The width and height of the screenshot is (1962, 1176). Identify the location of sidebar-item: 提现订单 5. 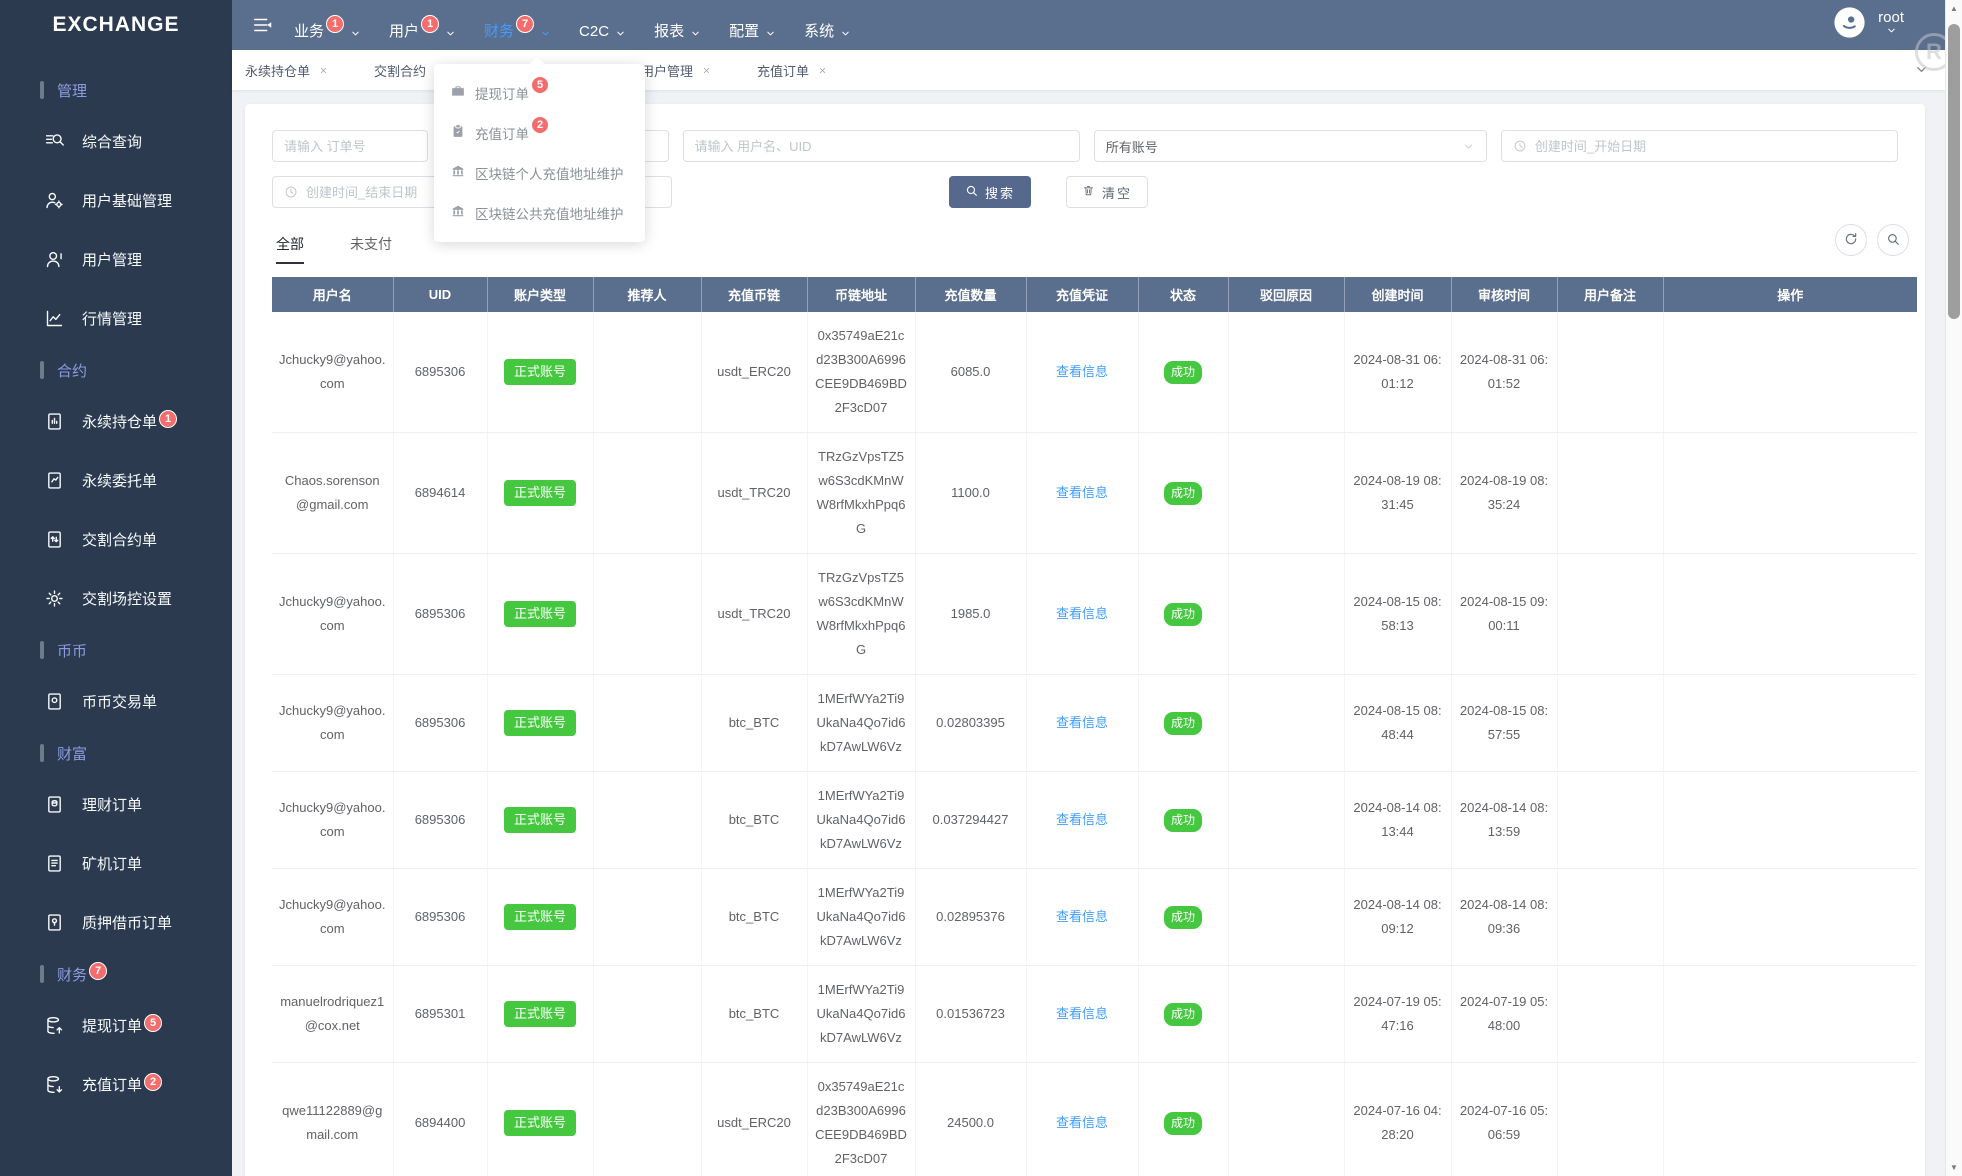
(116, 1025).